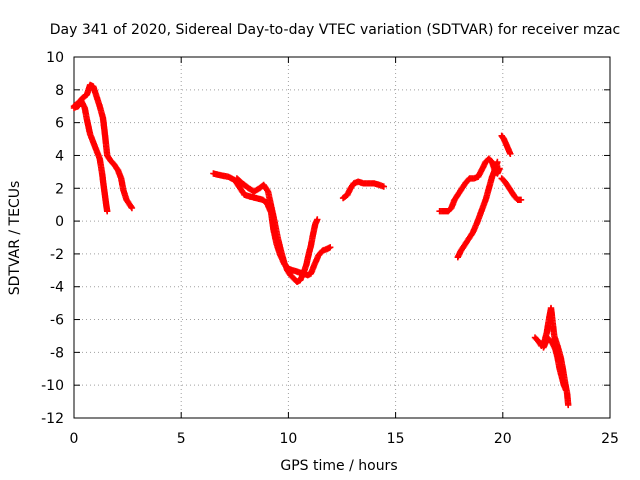  I want to click on x-tick-label: 25, so click(610, 439).